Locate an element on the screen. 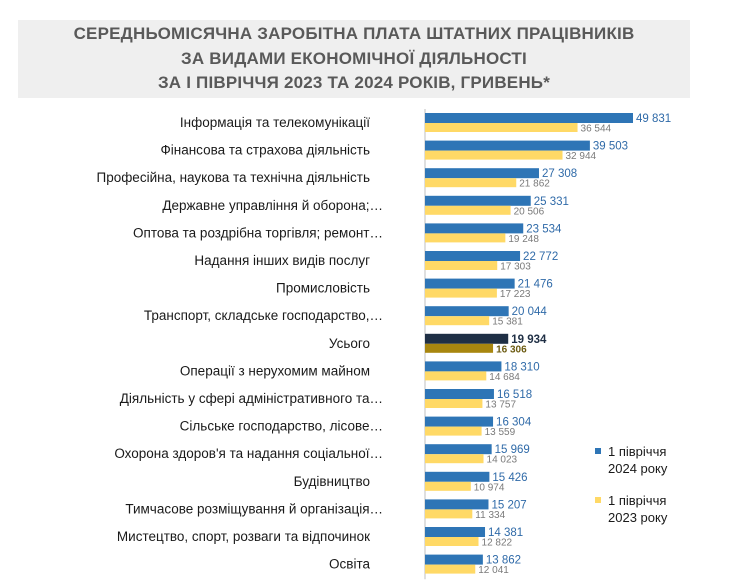 The width and height of the screenshot is (744, 584). value-label-2024: 18 310 is located at coordinates (521, 367).